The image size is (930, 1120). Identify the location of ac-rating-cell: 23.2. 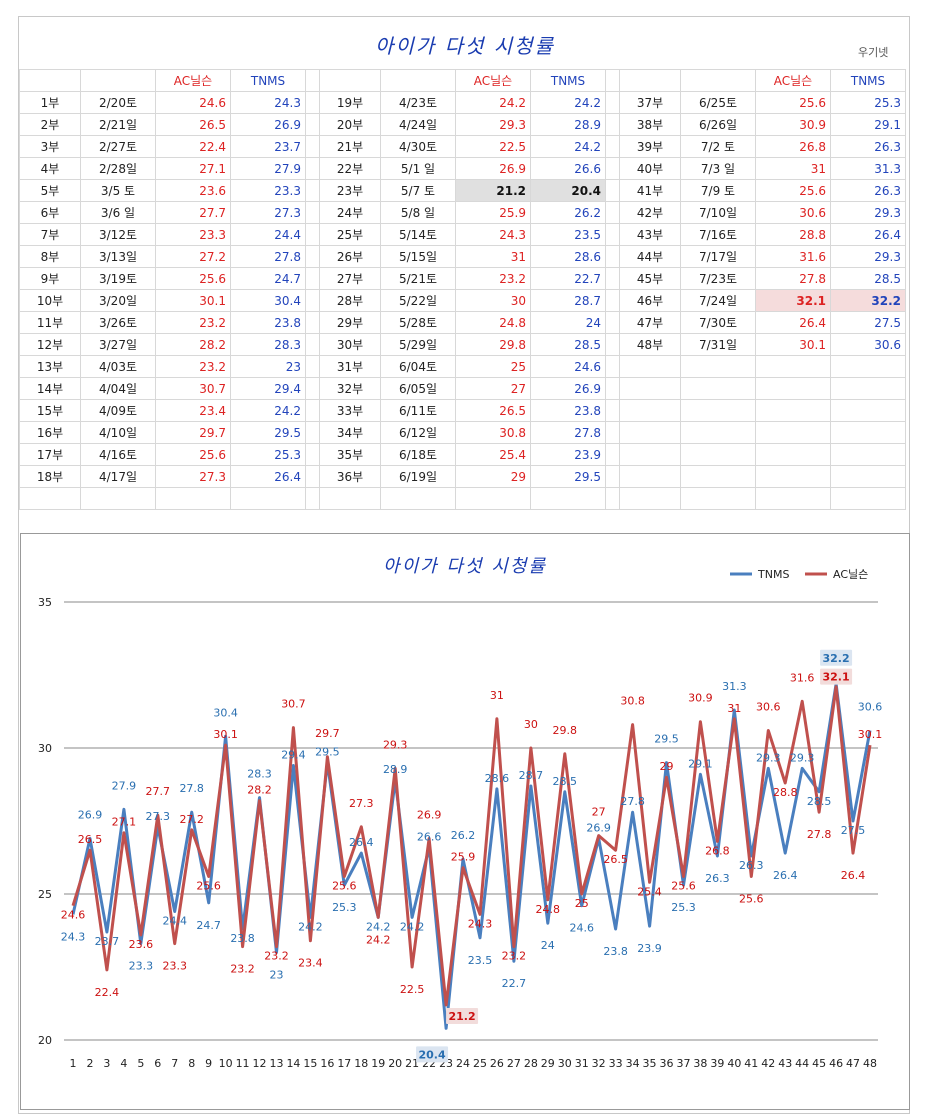
(193, 366).